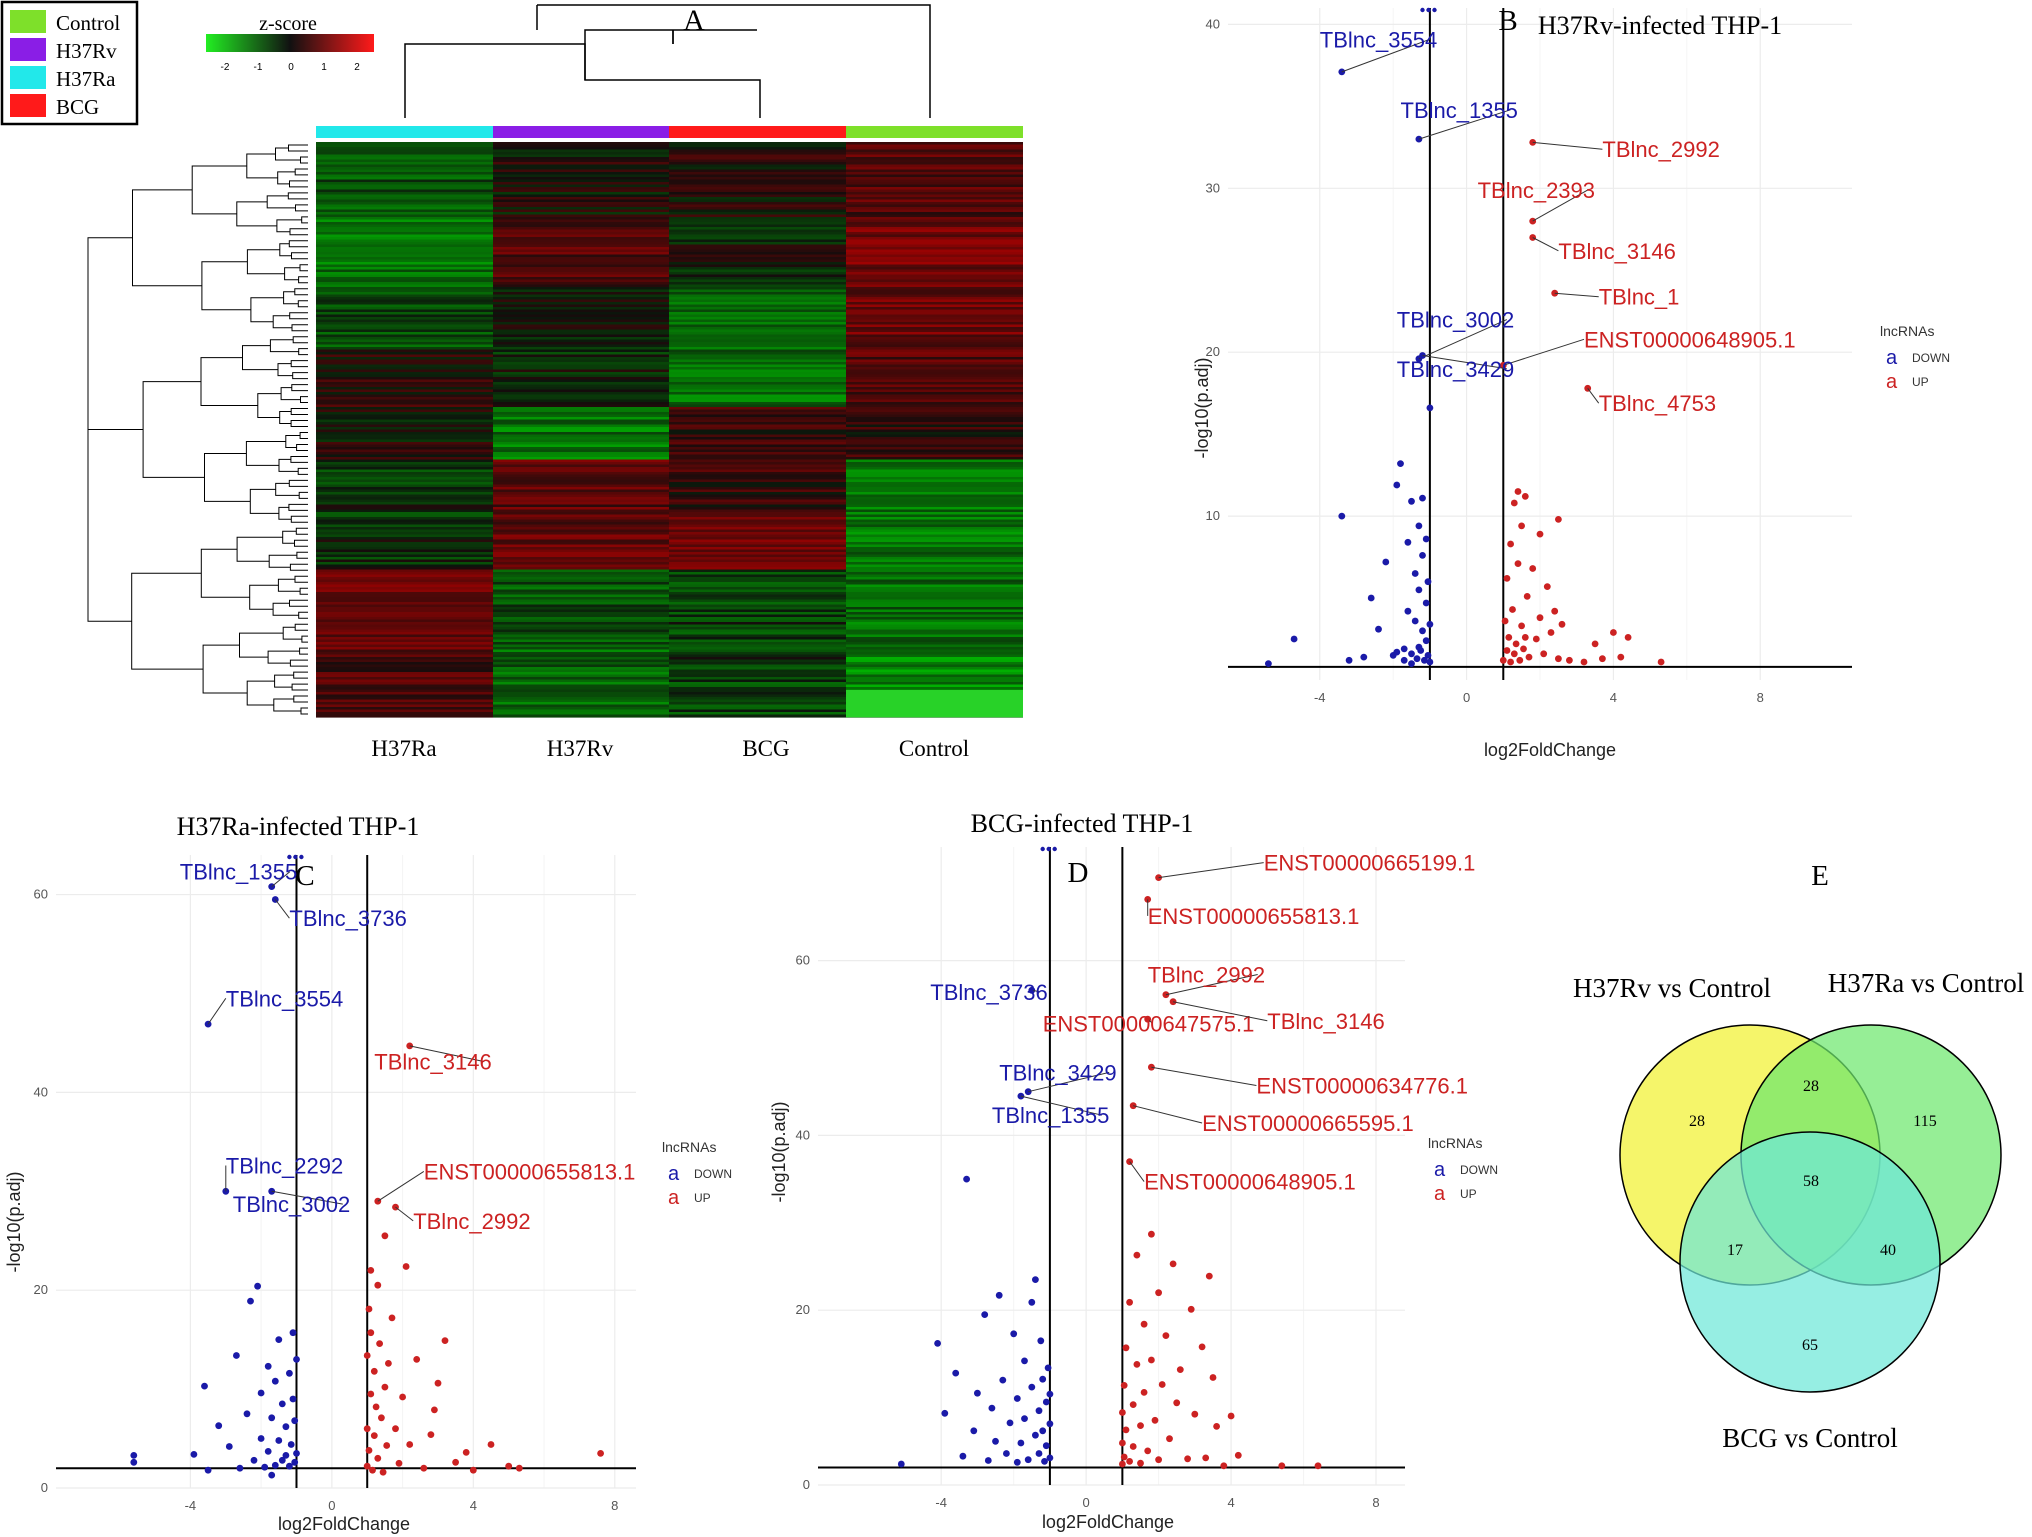 This screenshot has height=1537, width=2032. Describe the element at coordinates (934, 132) in the screenshot. I see `column-colorbar-control` at that location.